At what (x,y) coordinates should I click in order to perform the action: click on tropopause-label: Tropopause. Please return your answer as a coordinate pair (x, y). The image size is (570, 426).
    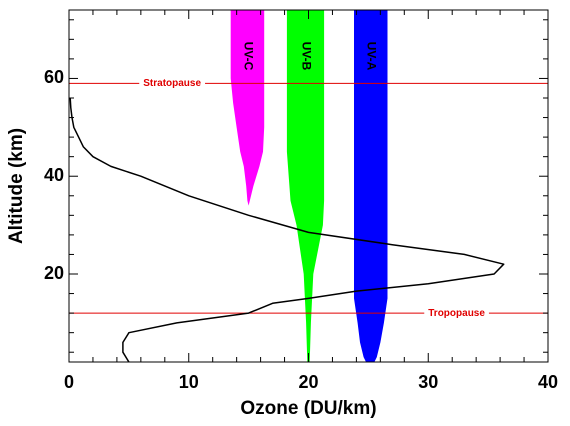
    Looking at the image, I should click on (456, 313).